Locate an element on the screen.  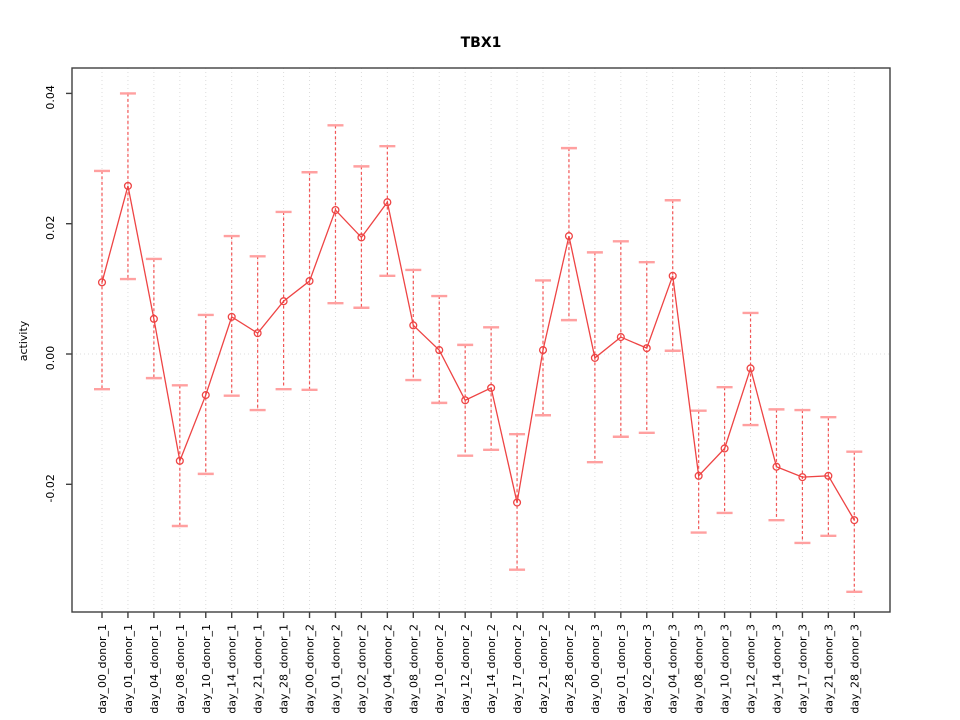
x-tick-label: day_10_donor_2 is located at coordinates (439, 669).